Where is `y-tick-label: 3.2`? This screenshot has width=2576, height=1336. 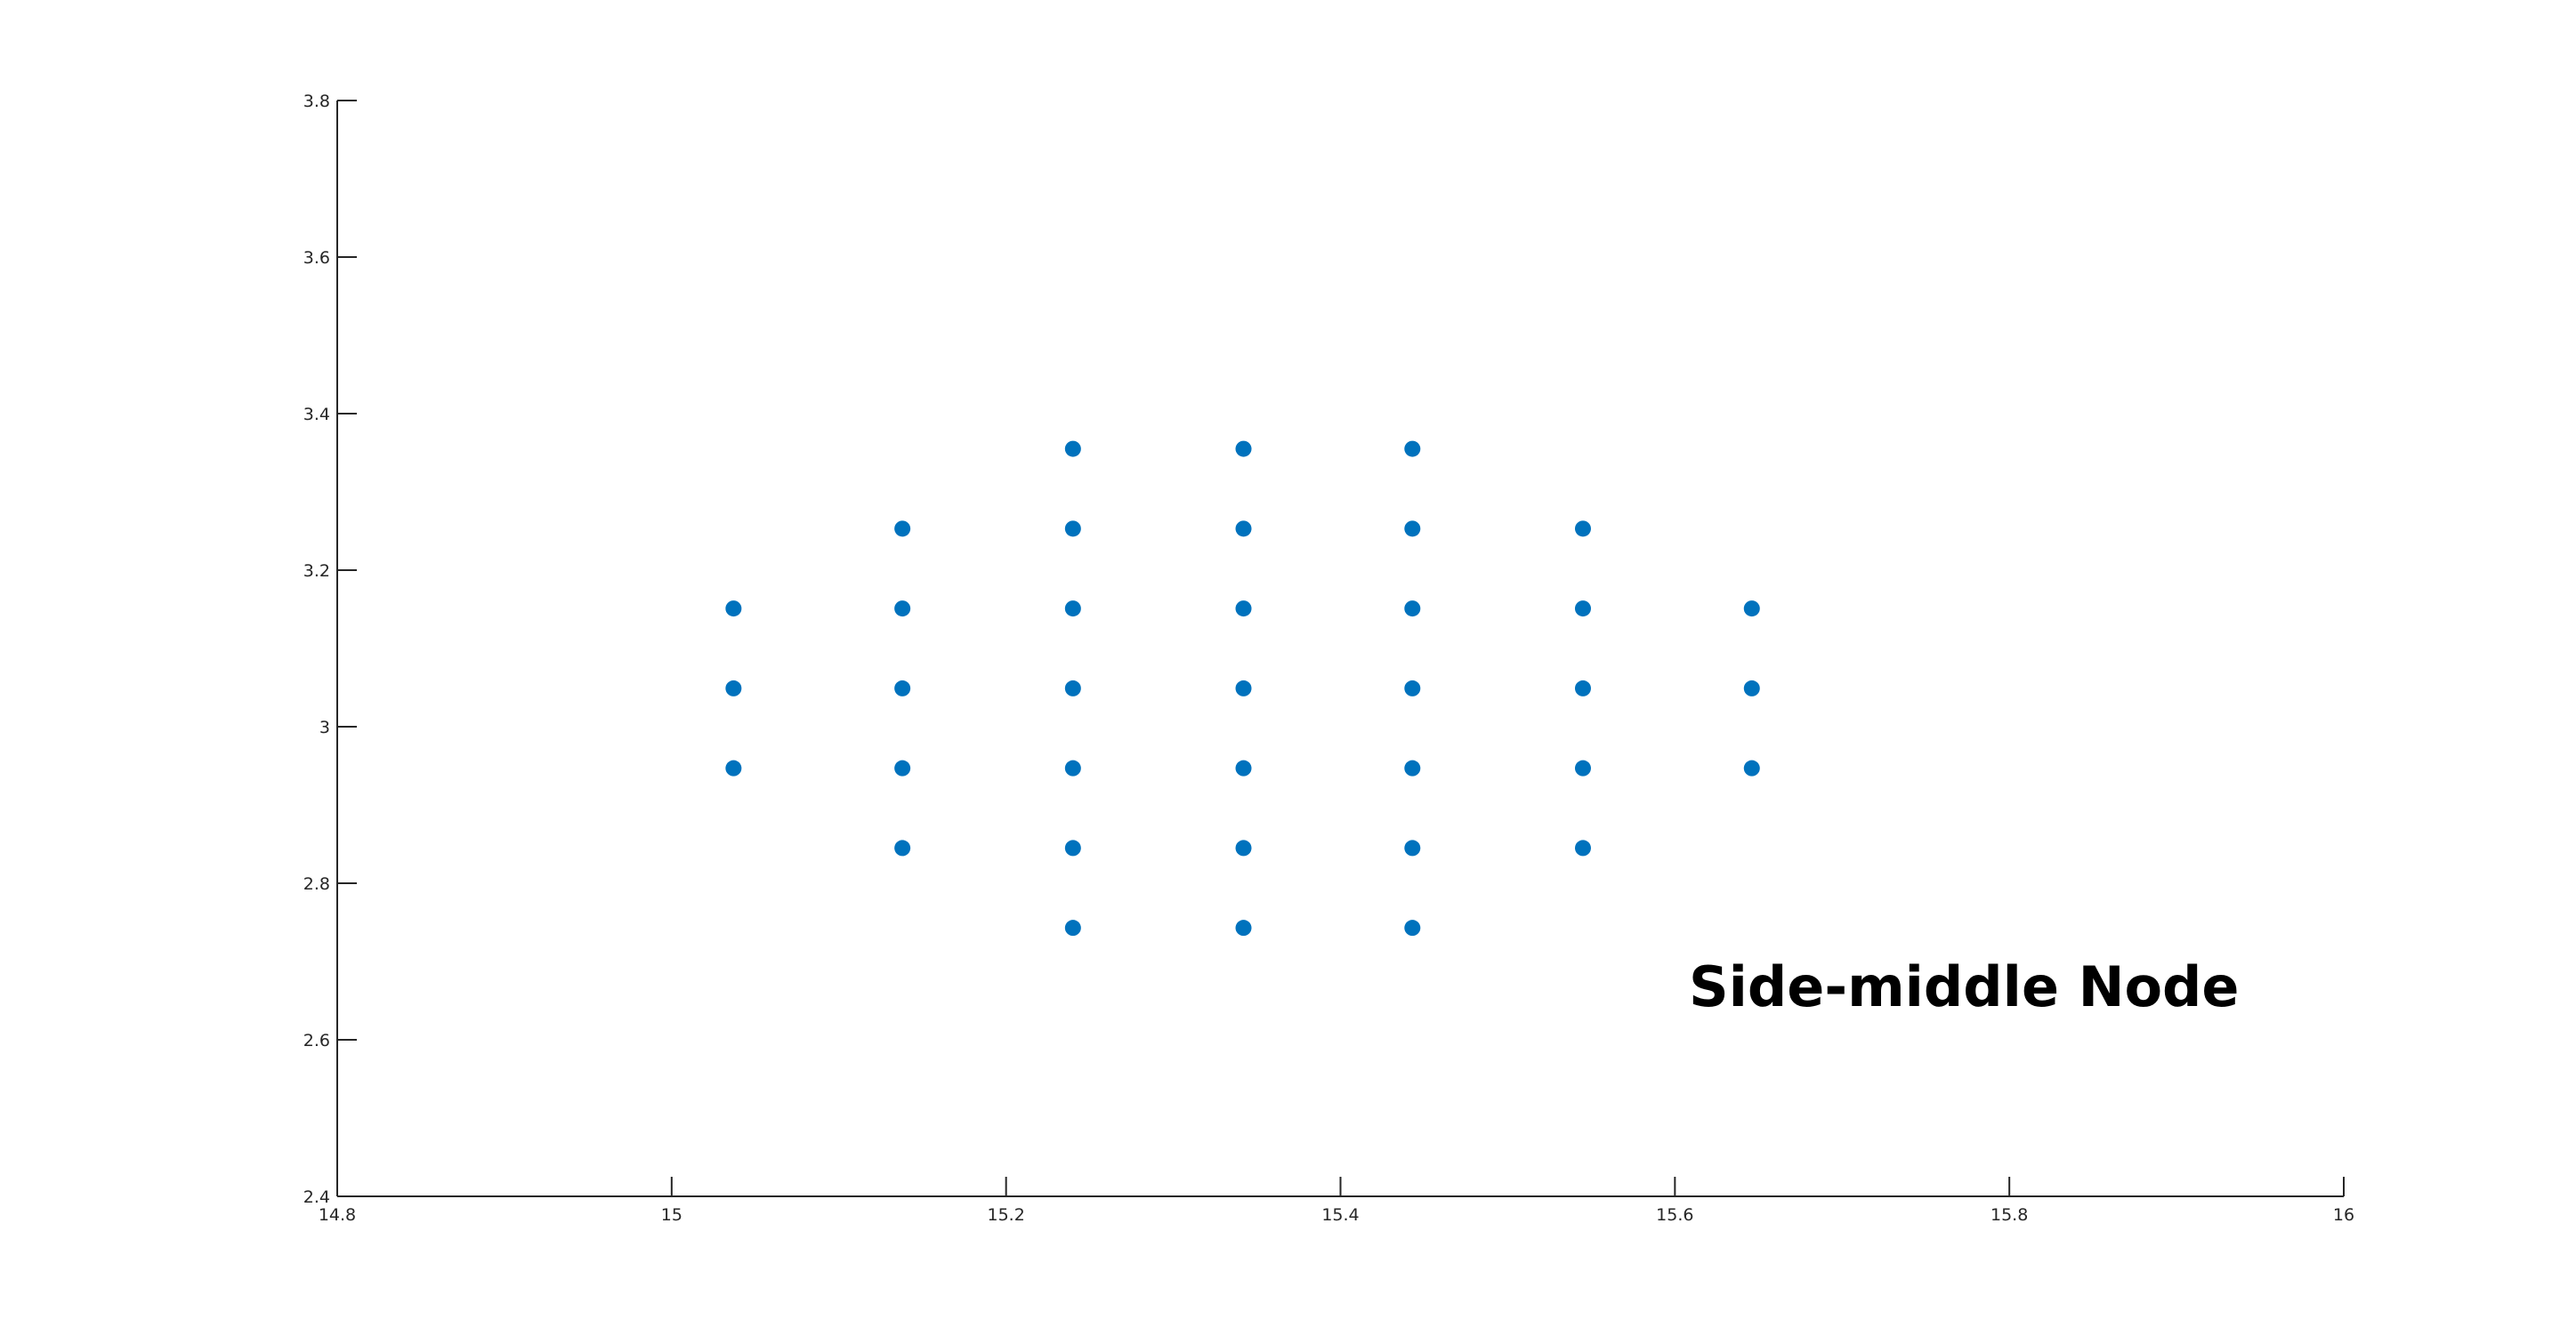 y-tick-label: 3.2 is located at coordinates (316, 571).